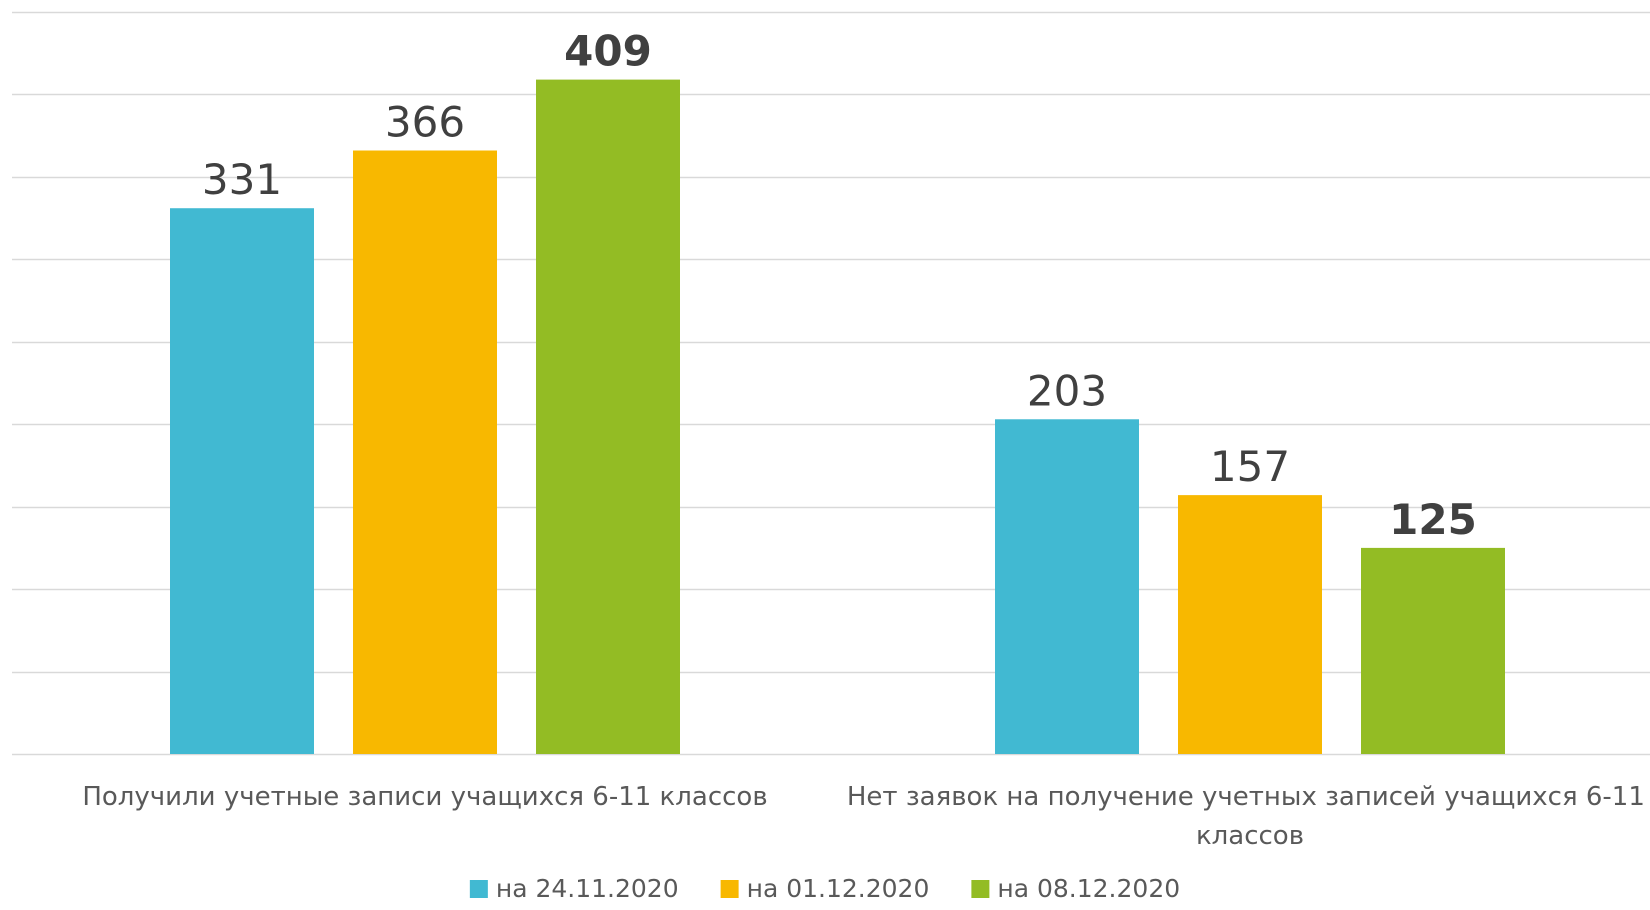 The height and width of the screenshot is (910, 1650). Describe the element at coordinates (1433, 519) in the screenshot. I see `data-label-2-3: 125` at that location.